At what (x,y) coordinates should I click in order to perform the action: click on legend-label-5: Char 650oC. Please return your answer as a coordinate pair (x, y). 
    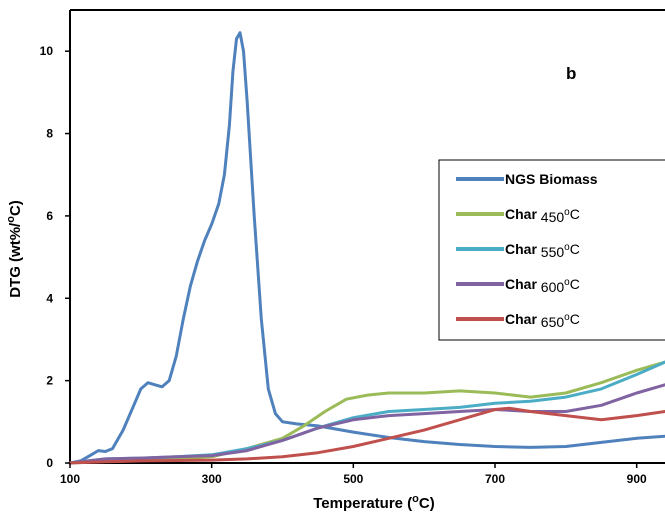
    Looking at the image, I should click on (542, 320).